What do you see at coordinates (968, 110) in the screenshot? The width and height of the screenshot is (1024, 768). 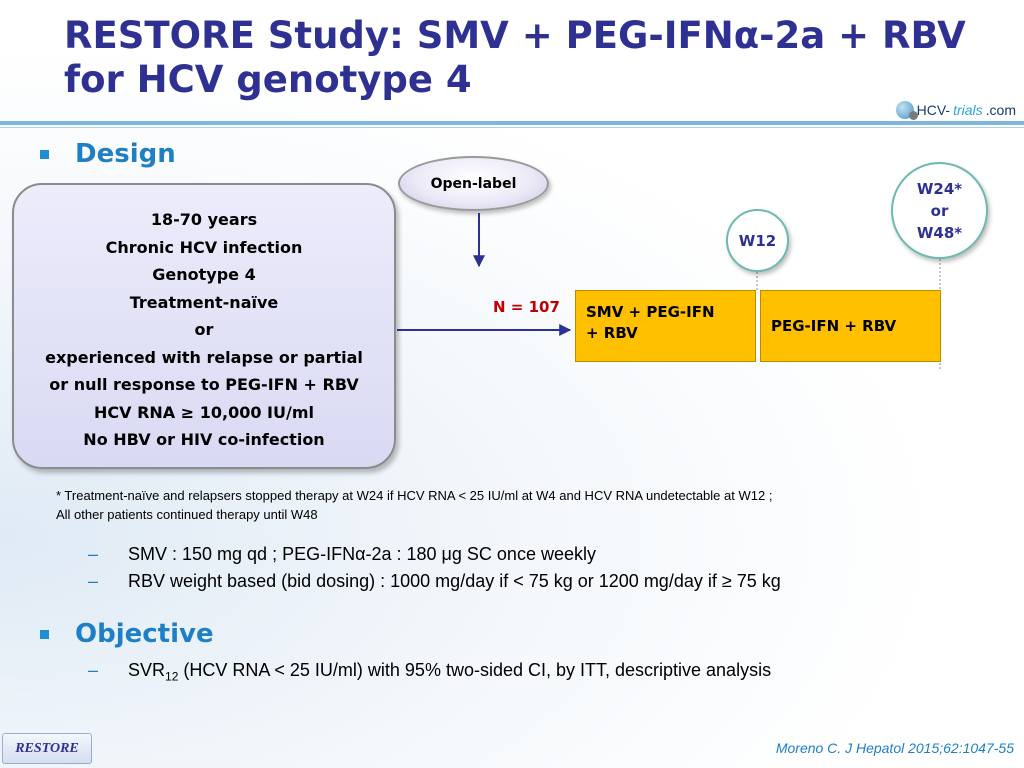 I see `logo-trials: trials` at bounding box center [968, 110].